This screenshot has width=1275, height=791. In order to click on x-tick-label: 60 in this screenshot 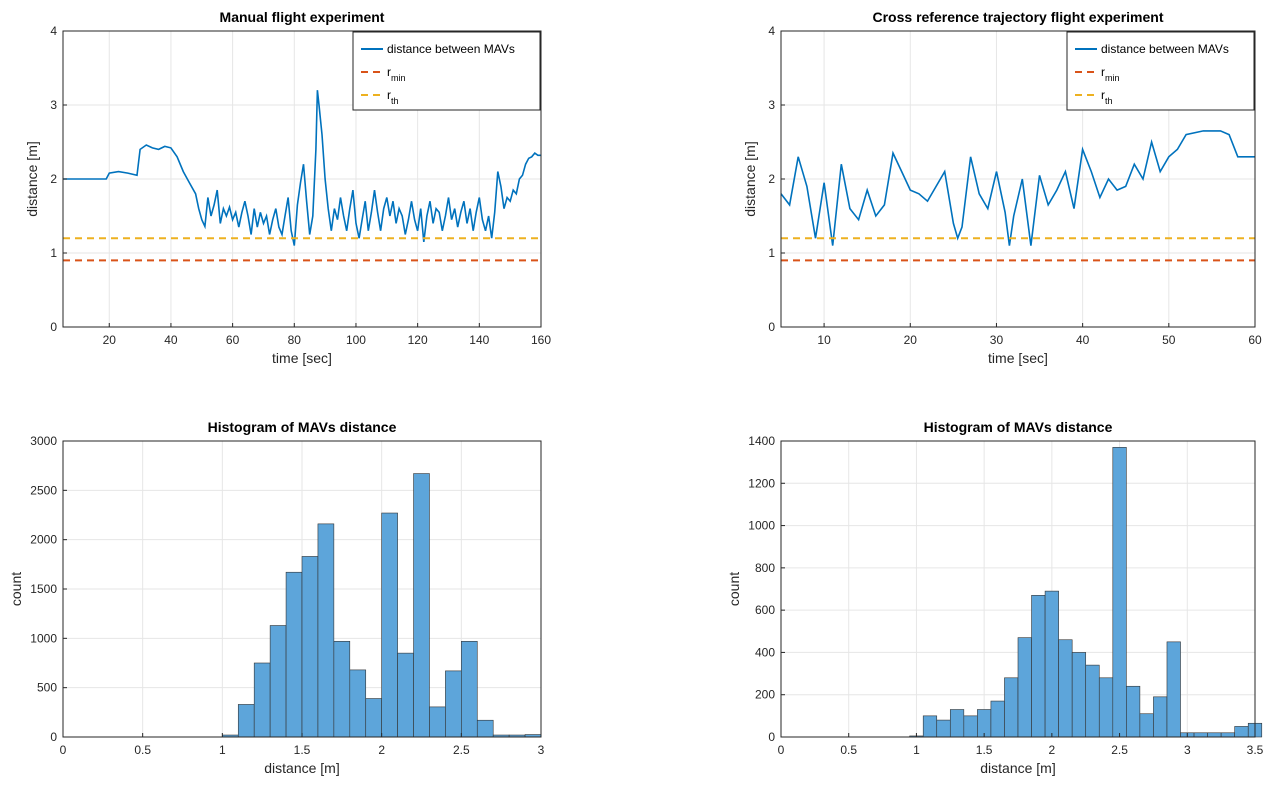, I will do `click(1255, 340)`.